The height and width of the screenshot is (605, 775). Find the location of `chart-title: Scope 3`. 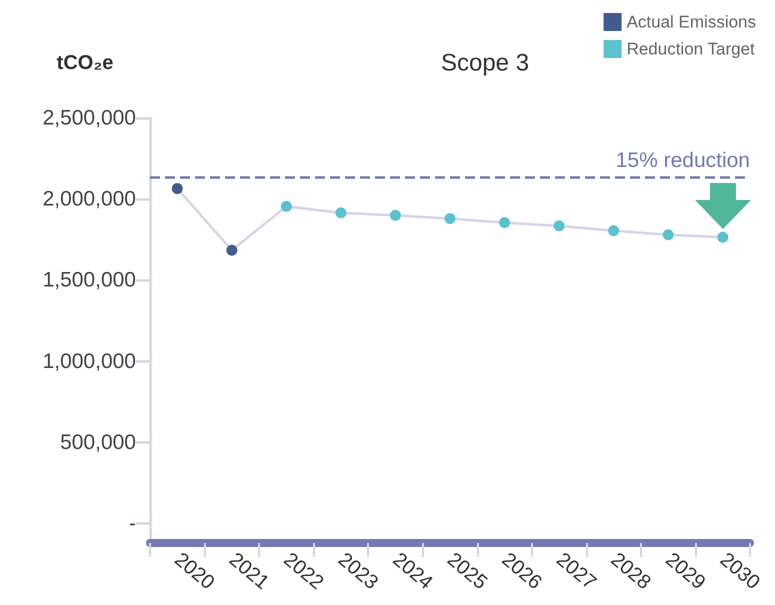

chart-title: Scope 3 is located at coordinates (485, 63).